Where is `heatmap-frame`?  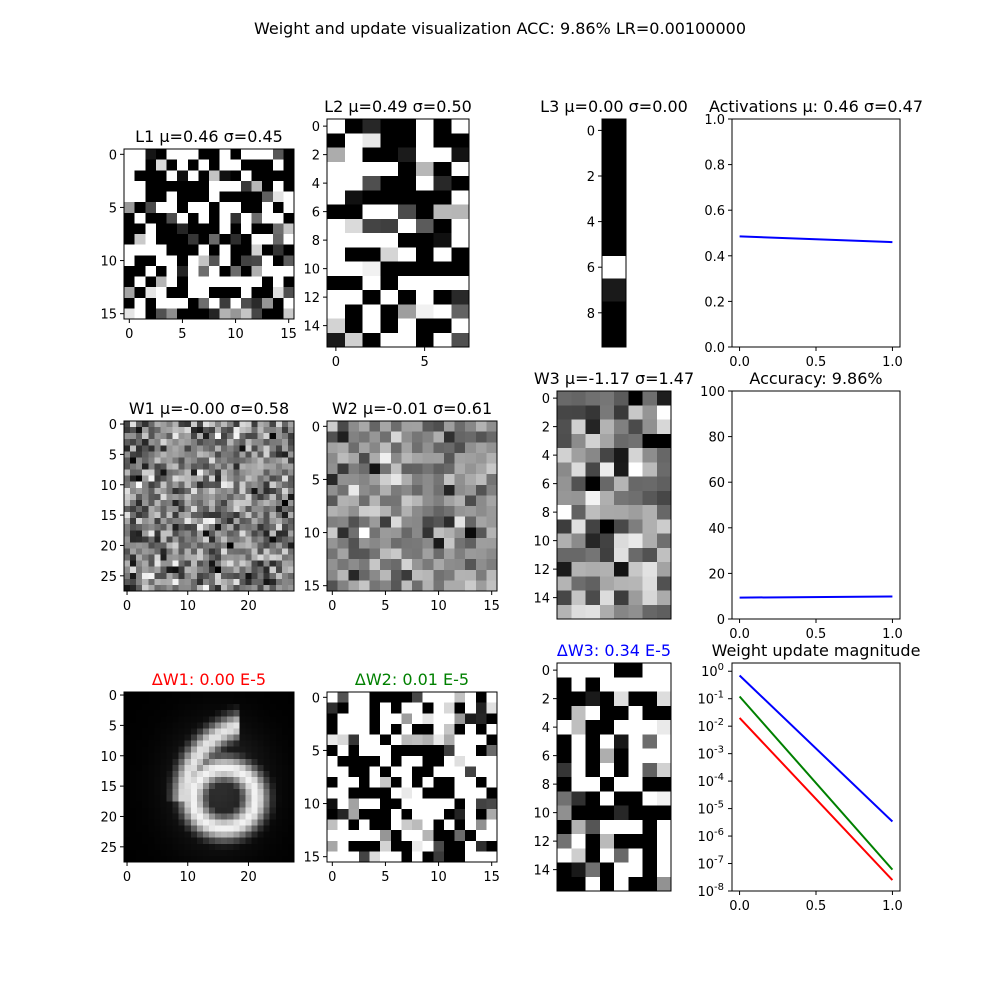
heatmap-frame is located at coordinates (412, 506).